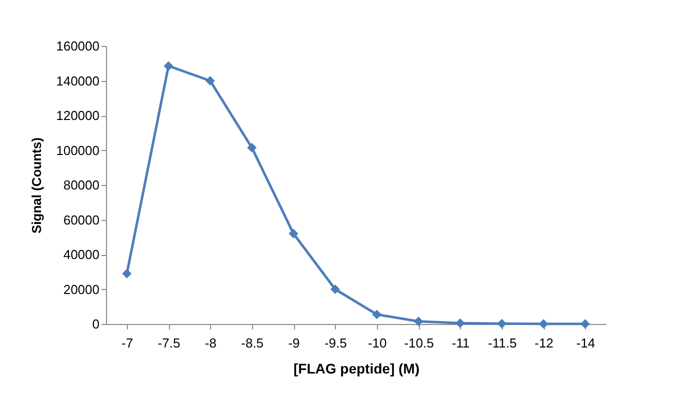 The image size is (688, 416). Describe the element at coordinates (294, 343) in the screenshot. I see `x-tick-label: -9` at that location.